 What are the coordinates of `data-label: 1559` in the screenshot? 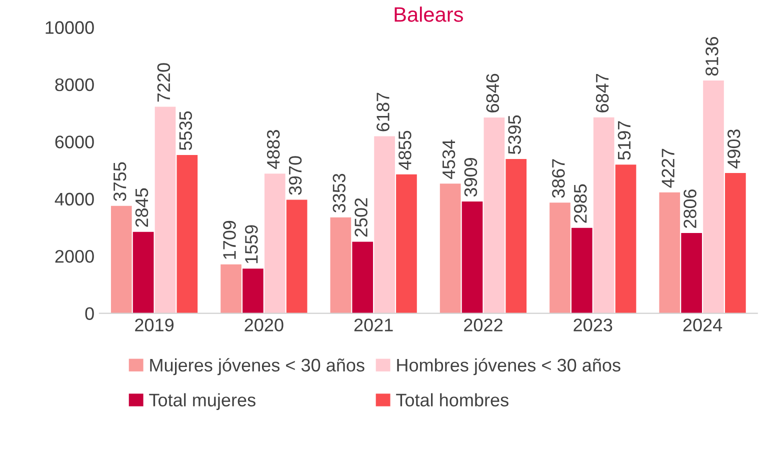 It's located at (251, 244).